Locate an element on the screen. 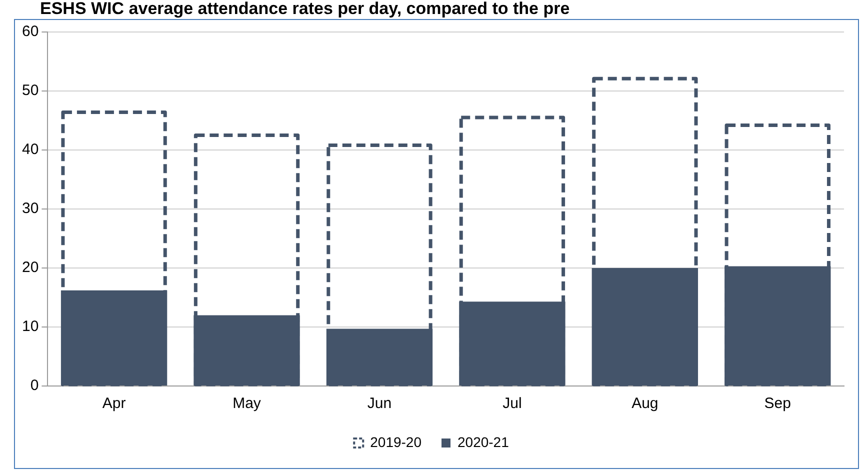 Image resolution: width=861 pixels, height=471 pixels. chart-title: ESHS WIC average attendance rates per day, compared to the pre is located at coordinates (305, 9).